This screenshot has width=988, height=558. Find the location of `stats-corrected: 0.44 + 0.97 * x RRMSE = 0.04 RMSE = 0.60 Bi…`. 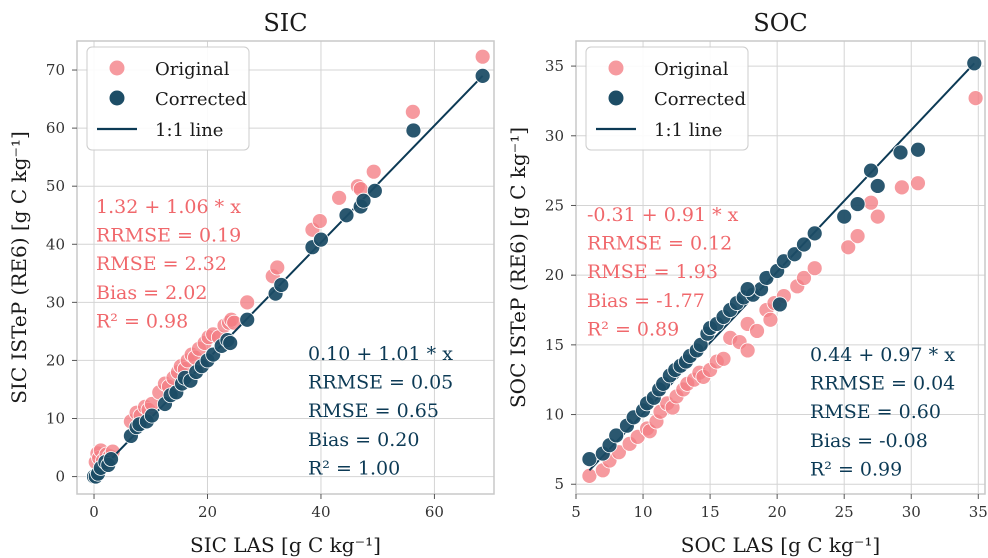

stats-corrected: 0.44 + 0.97 * x RRMSE = 0.04 RMSE = 0.60 Bi… is located at coordinates (882, 412).